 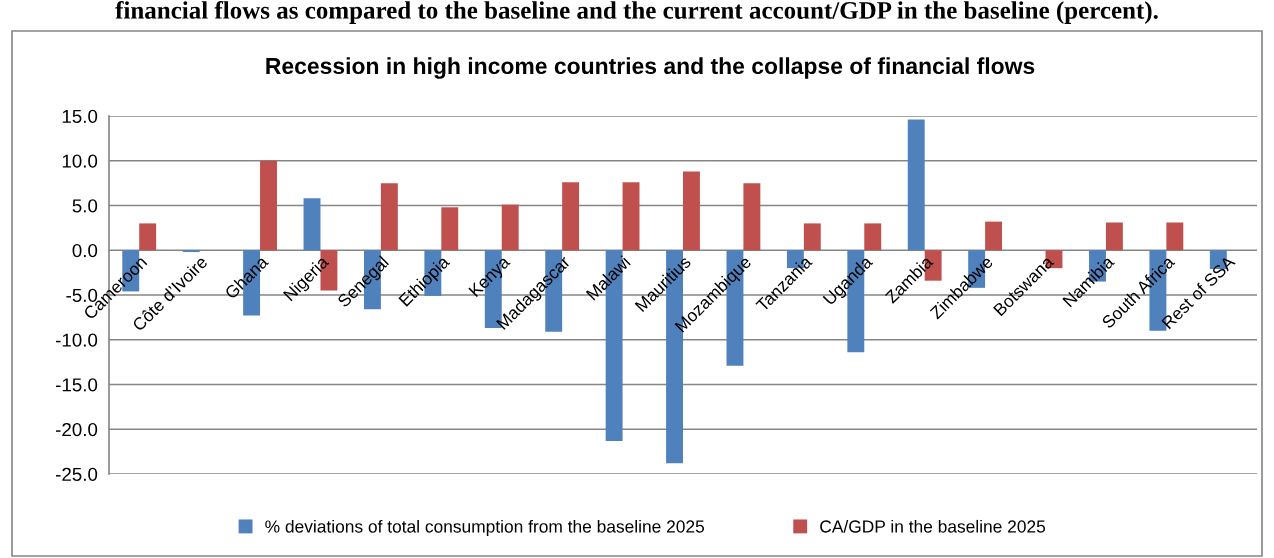 I want to click on y-tick-label: 15.0, so click(x=80, y=116).